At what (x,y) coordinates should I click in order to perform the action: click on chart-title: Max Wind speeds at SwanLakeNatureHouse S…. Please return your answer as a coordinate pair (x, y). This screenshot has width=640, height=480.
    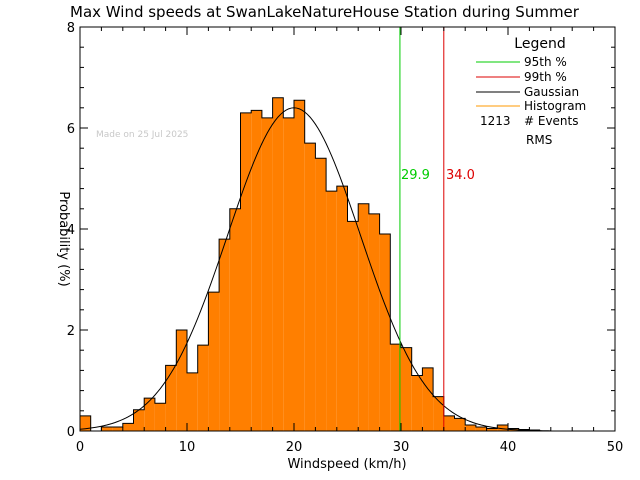
    Looking at the image, I should click on (325, 12).